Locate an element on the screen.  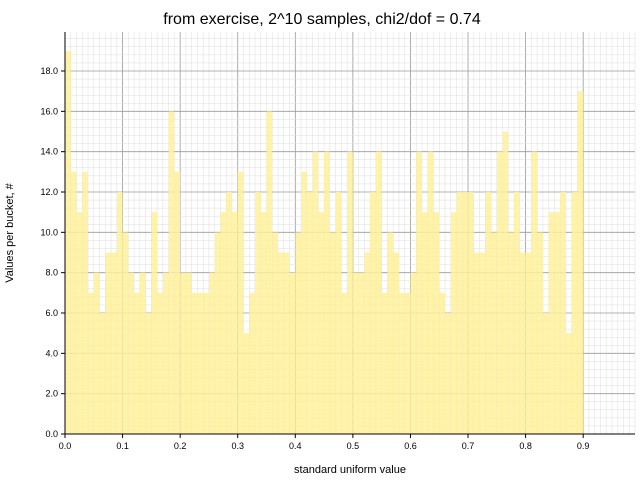
x-tick-label: 0.5 is located at coordinates (353, 446).